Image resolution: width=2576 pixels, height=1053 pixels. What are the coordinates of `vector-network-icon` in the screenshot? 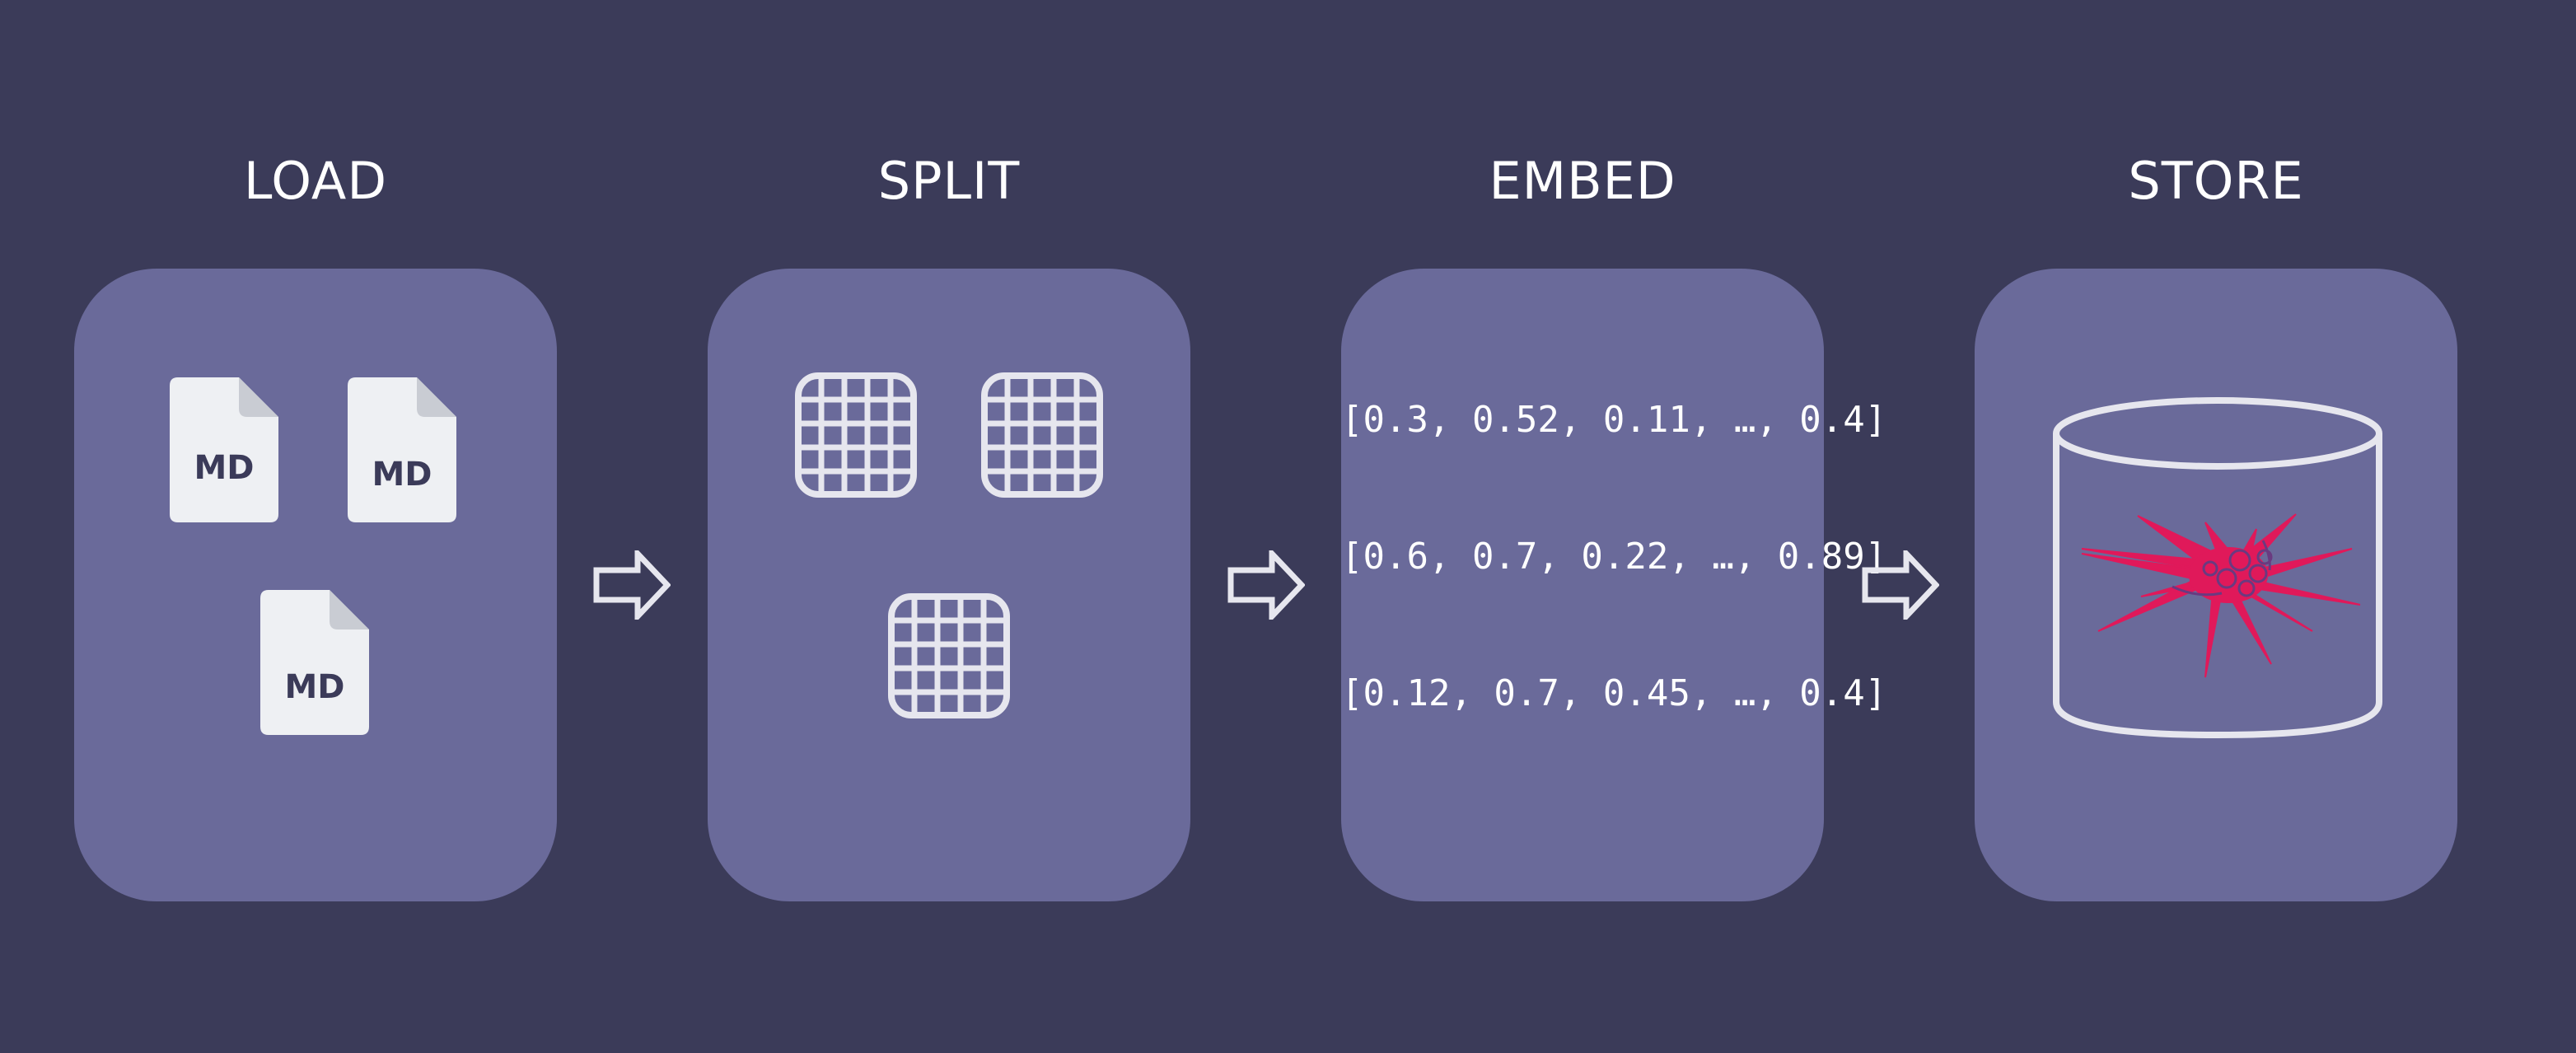 It's located at (2221, 595).